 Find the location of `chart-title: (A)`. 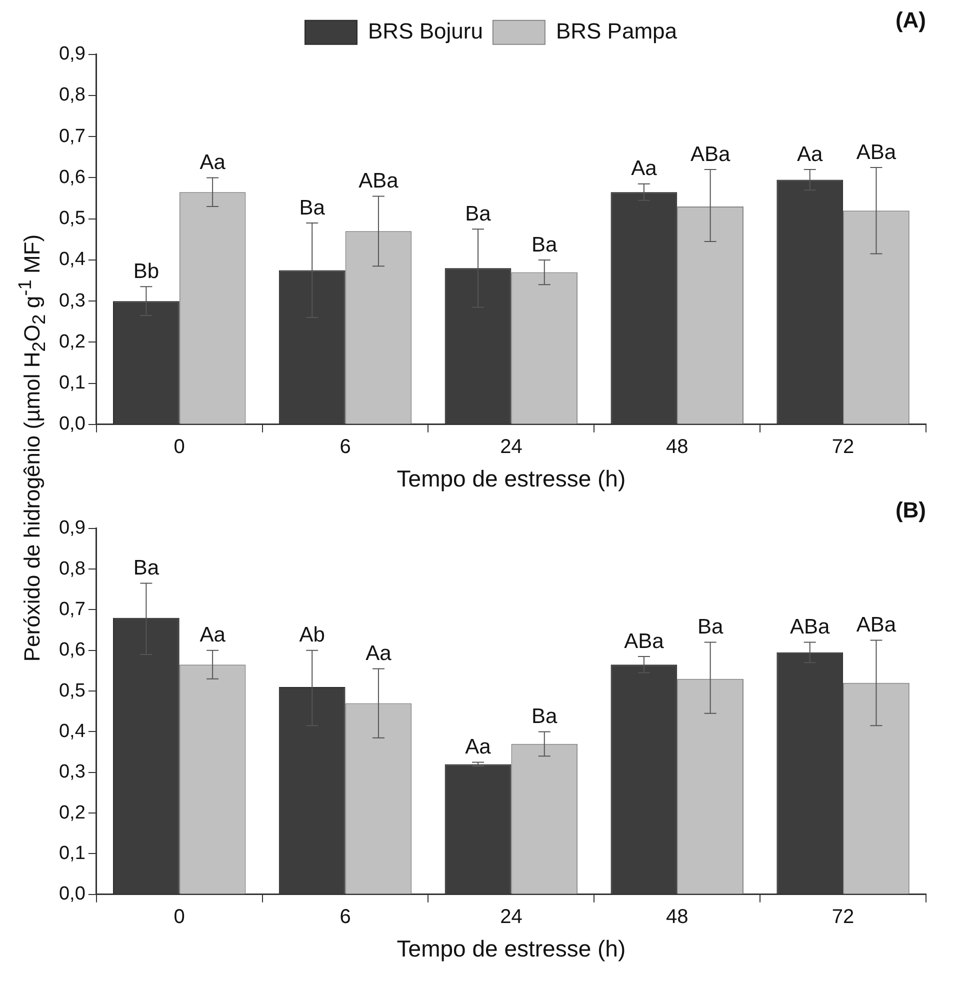

chart-title: (A) is located at coordinates (910, 19).